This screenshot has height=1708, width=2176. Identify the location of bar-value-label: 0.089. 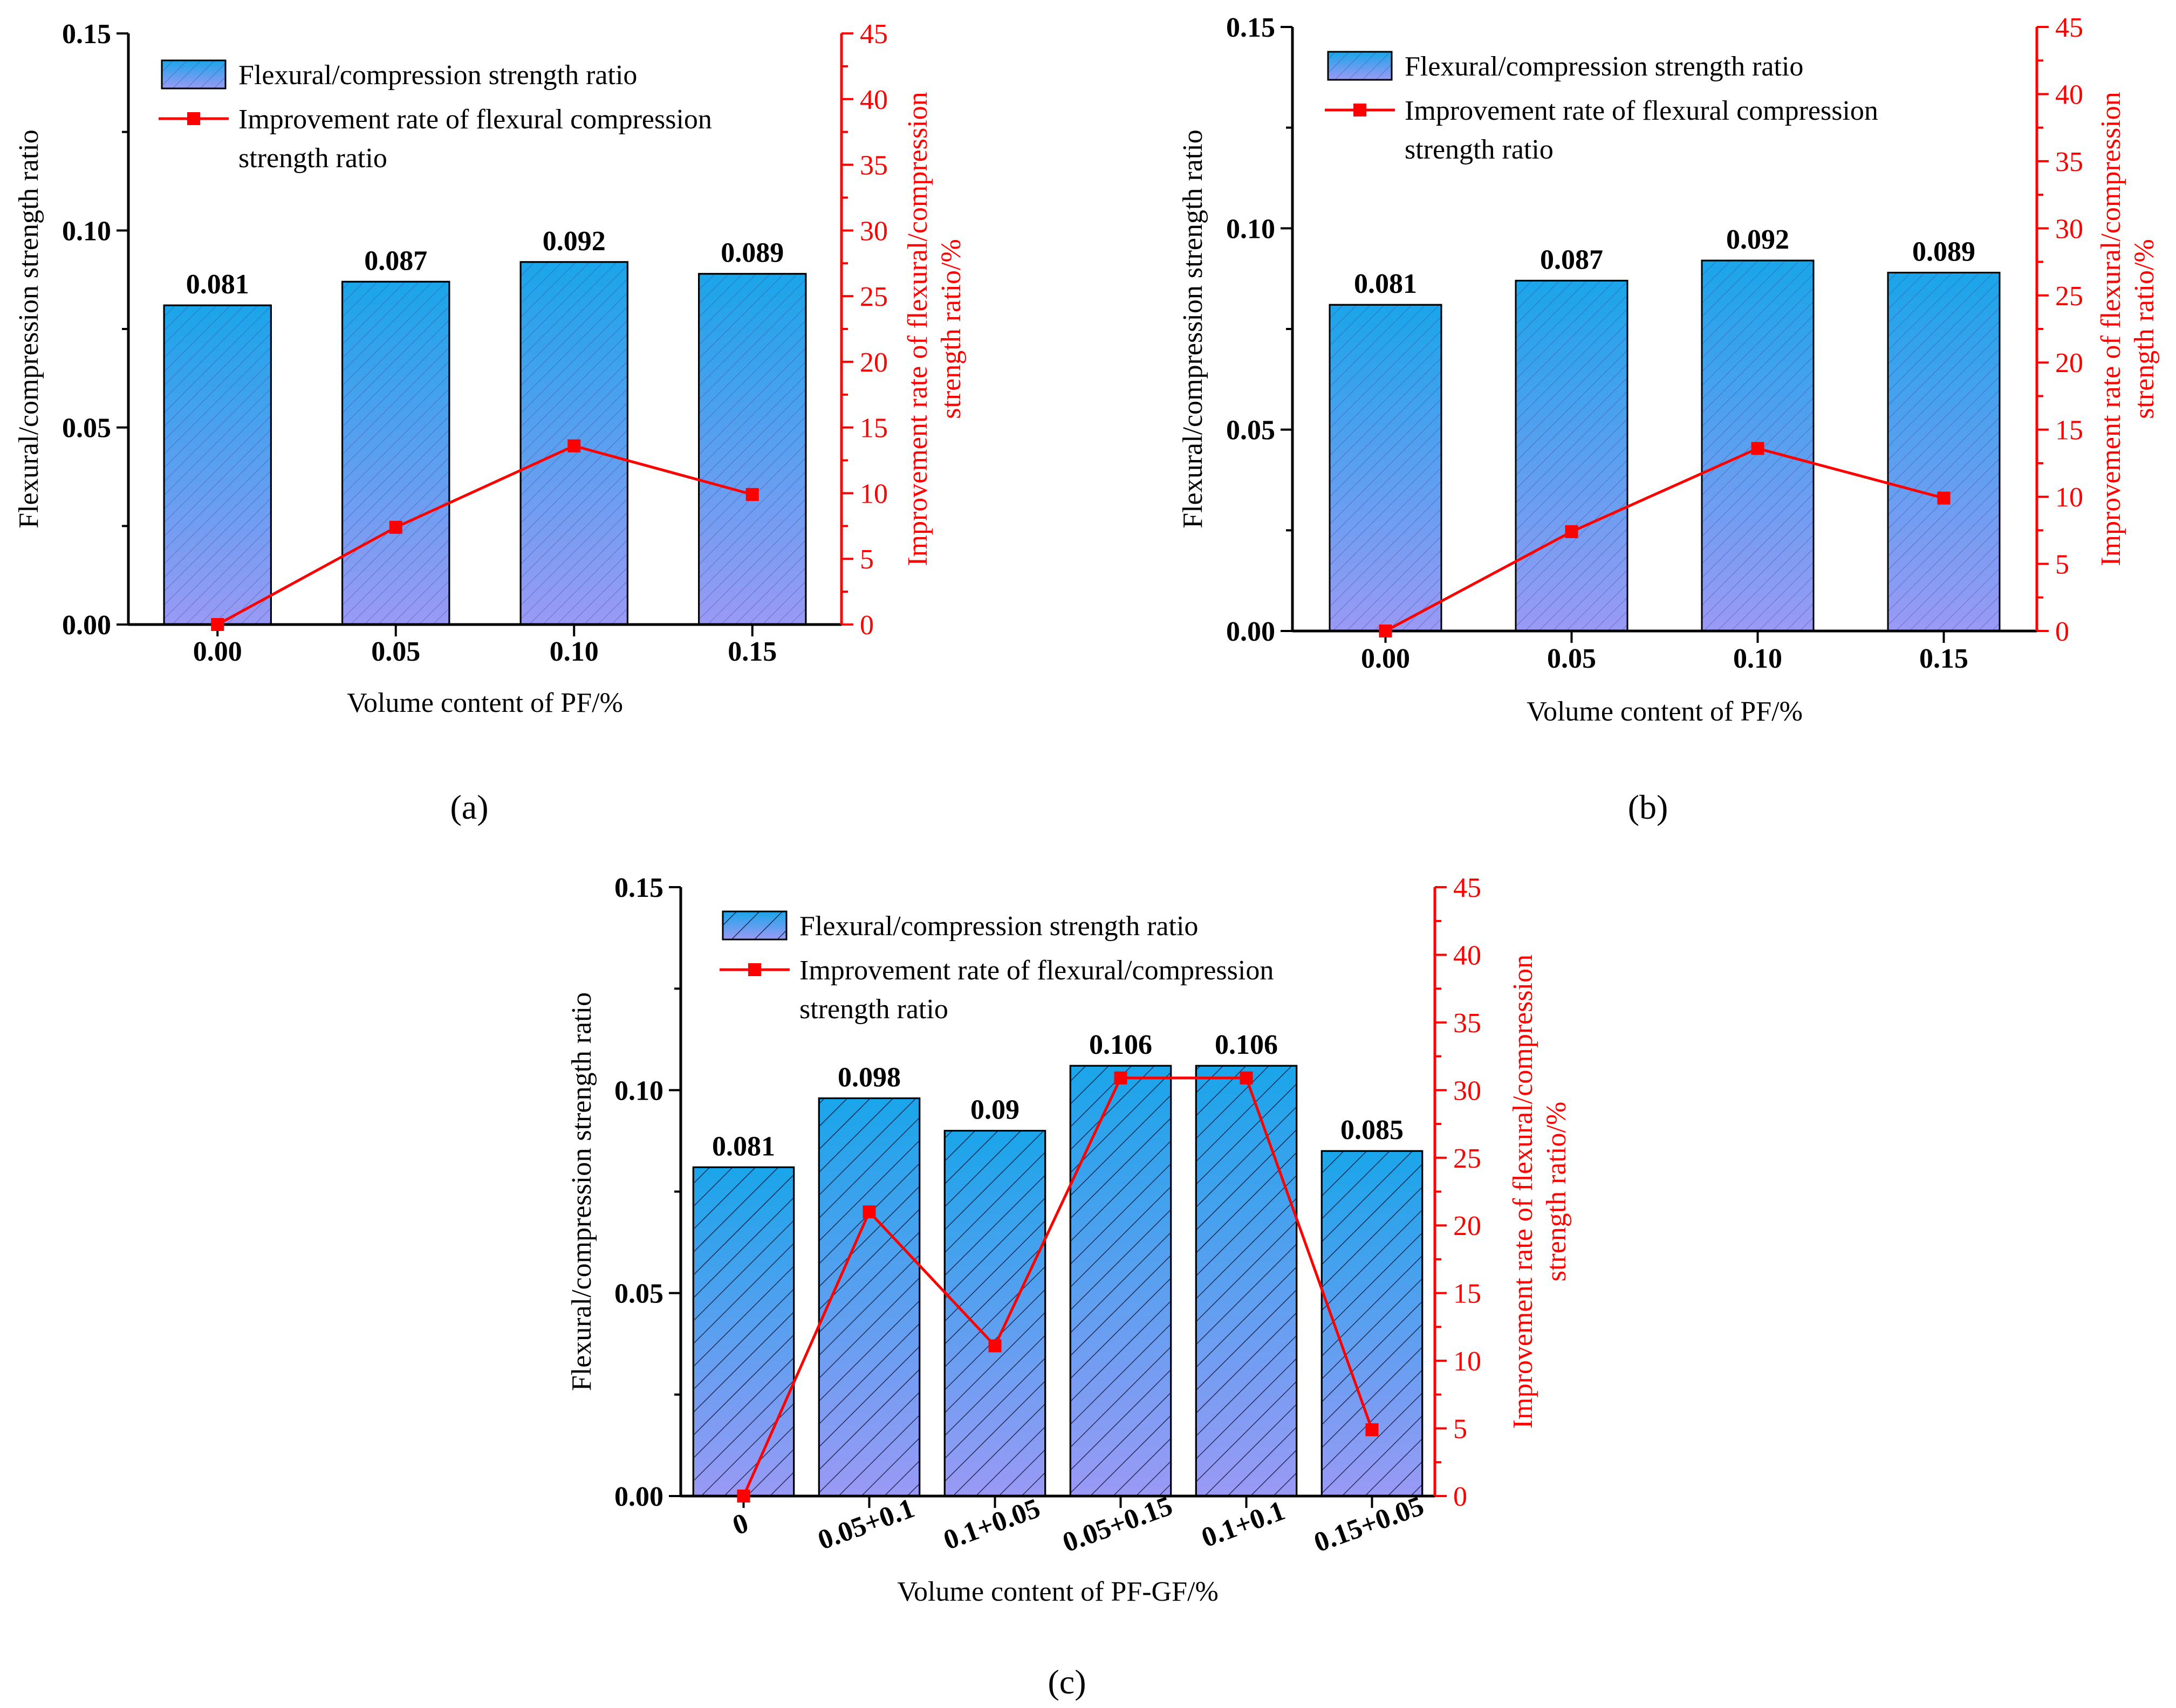
(1943, 251).